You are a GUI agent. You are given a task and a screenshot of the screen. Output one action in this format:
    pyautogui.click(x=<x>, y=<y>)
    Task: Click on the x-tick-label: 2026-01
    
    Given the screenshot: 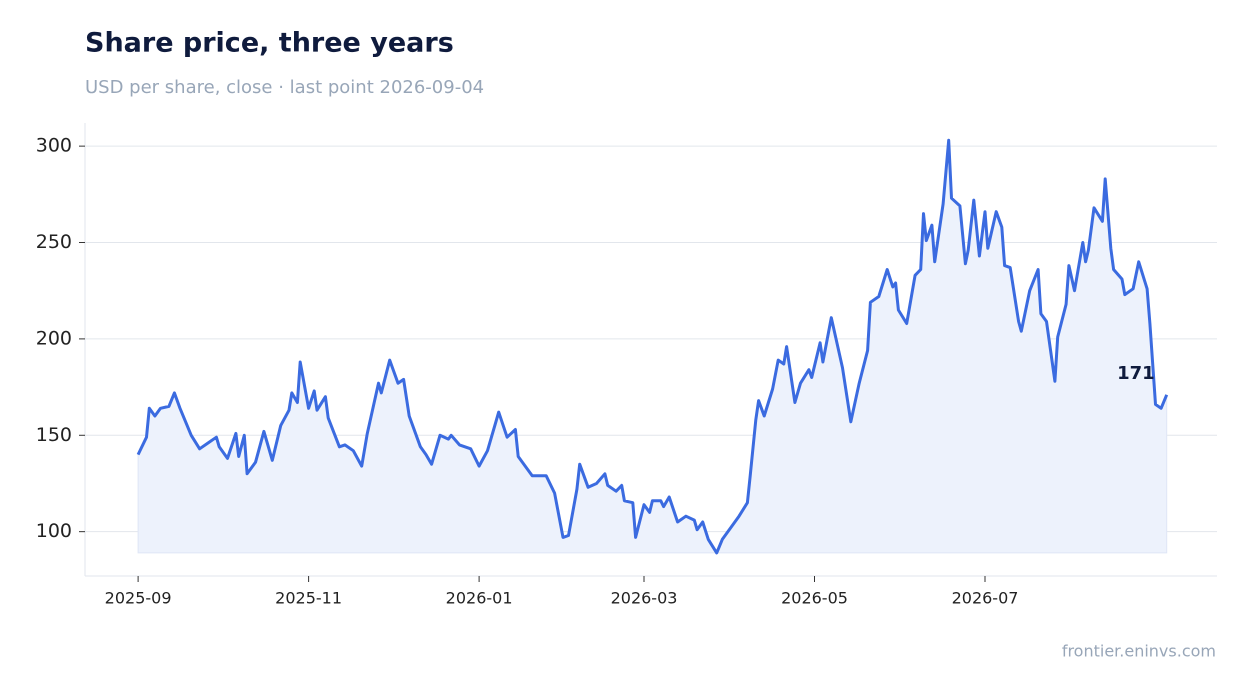 What is the action you would take?
    pyautogui.click(x=479, y=598)
    